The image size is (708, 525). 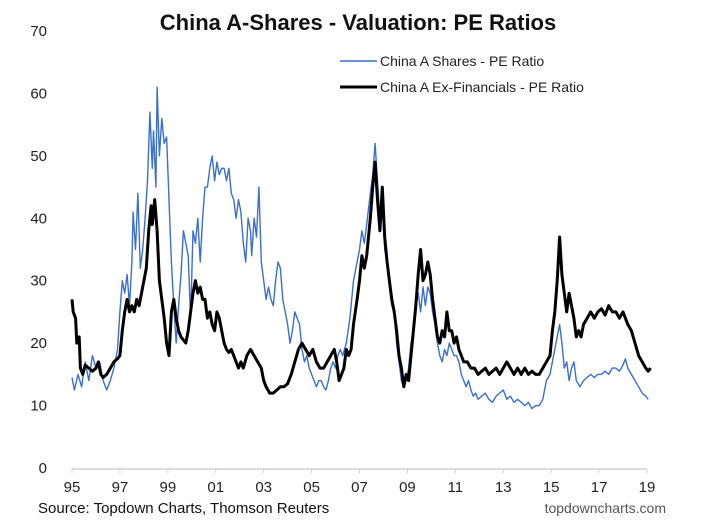 I want to click on legend-item-a-shares: China A Shares - PE Ratio, so click(x=442, y=61).